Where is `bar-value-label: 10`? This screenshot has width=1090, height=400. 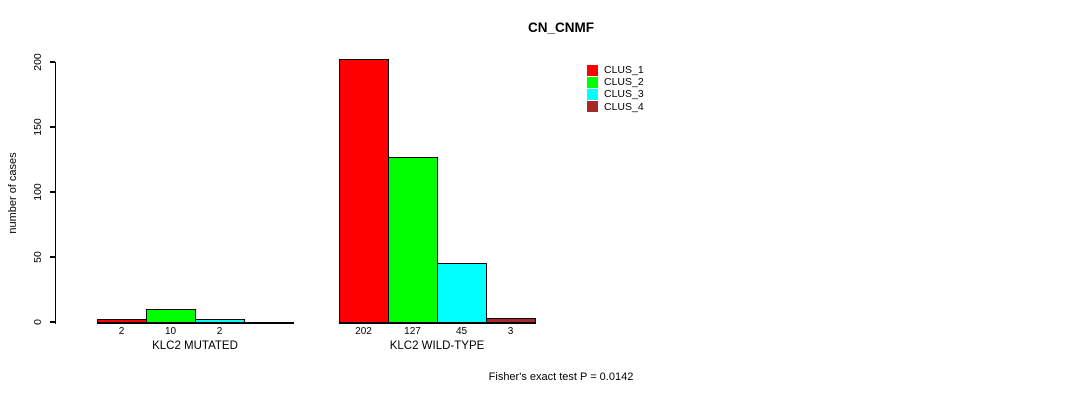 bar-value-label: 10 is located at coordinates (170, 331).